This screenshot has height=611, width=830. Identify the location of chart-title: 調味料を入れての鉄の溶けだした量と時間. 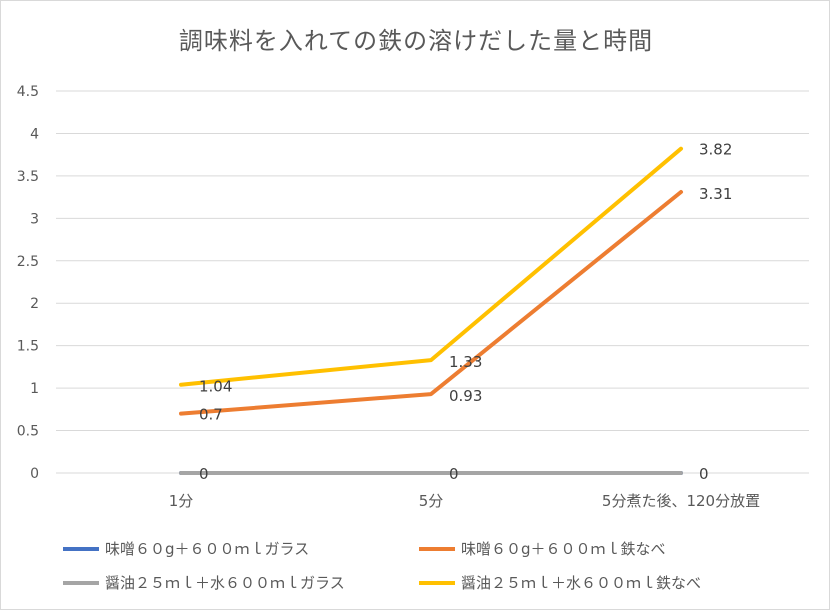
(416, 41).